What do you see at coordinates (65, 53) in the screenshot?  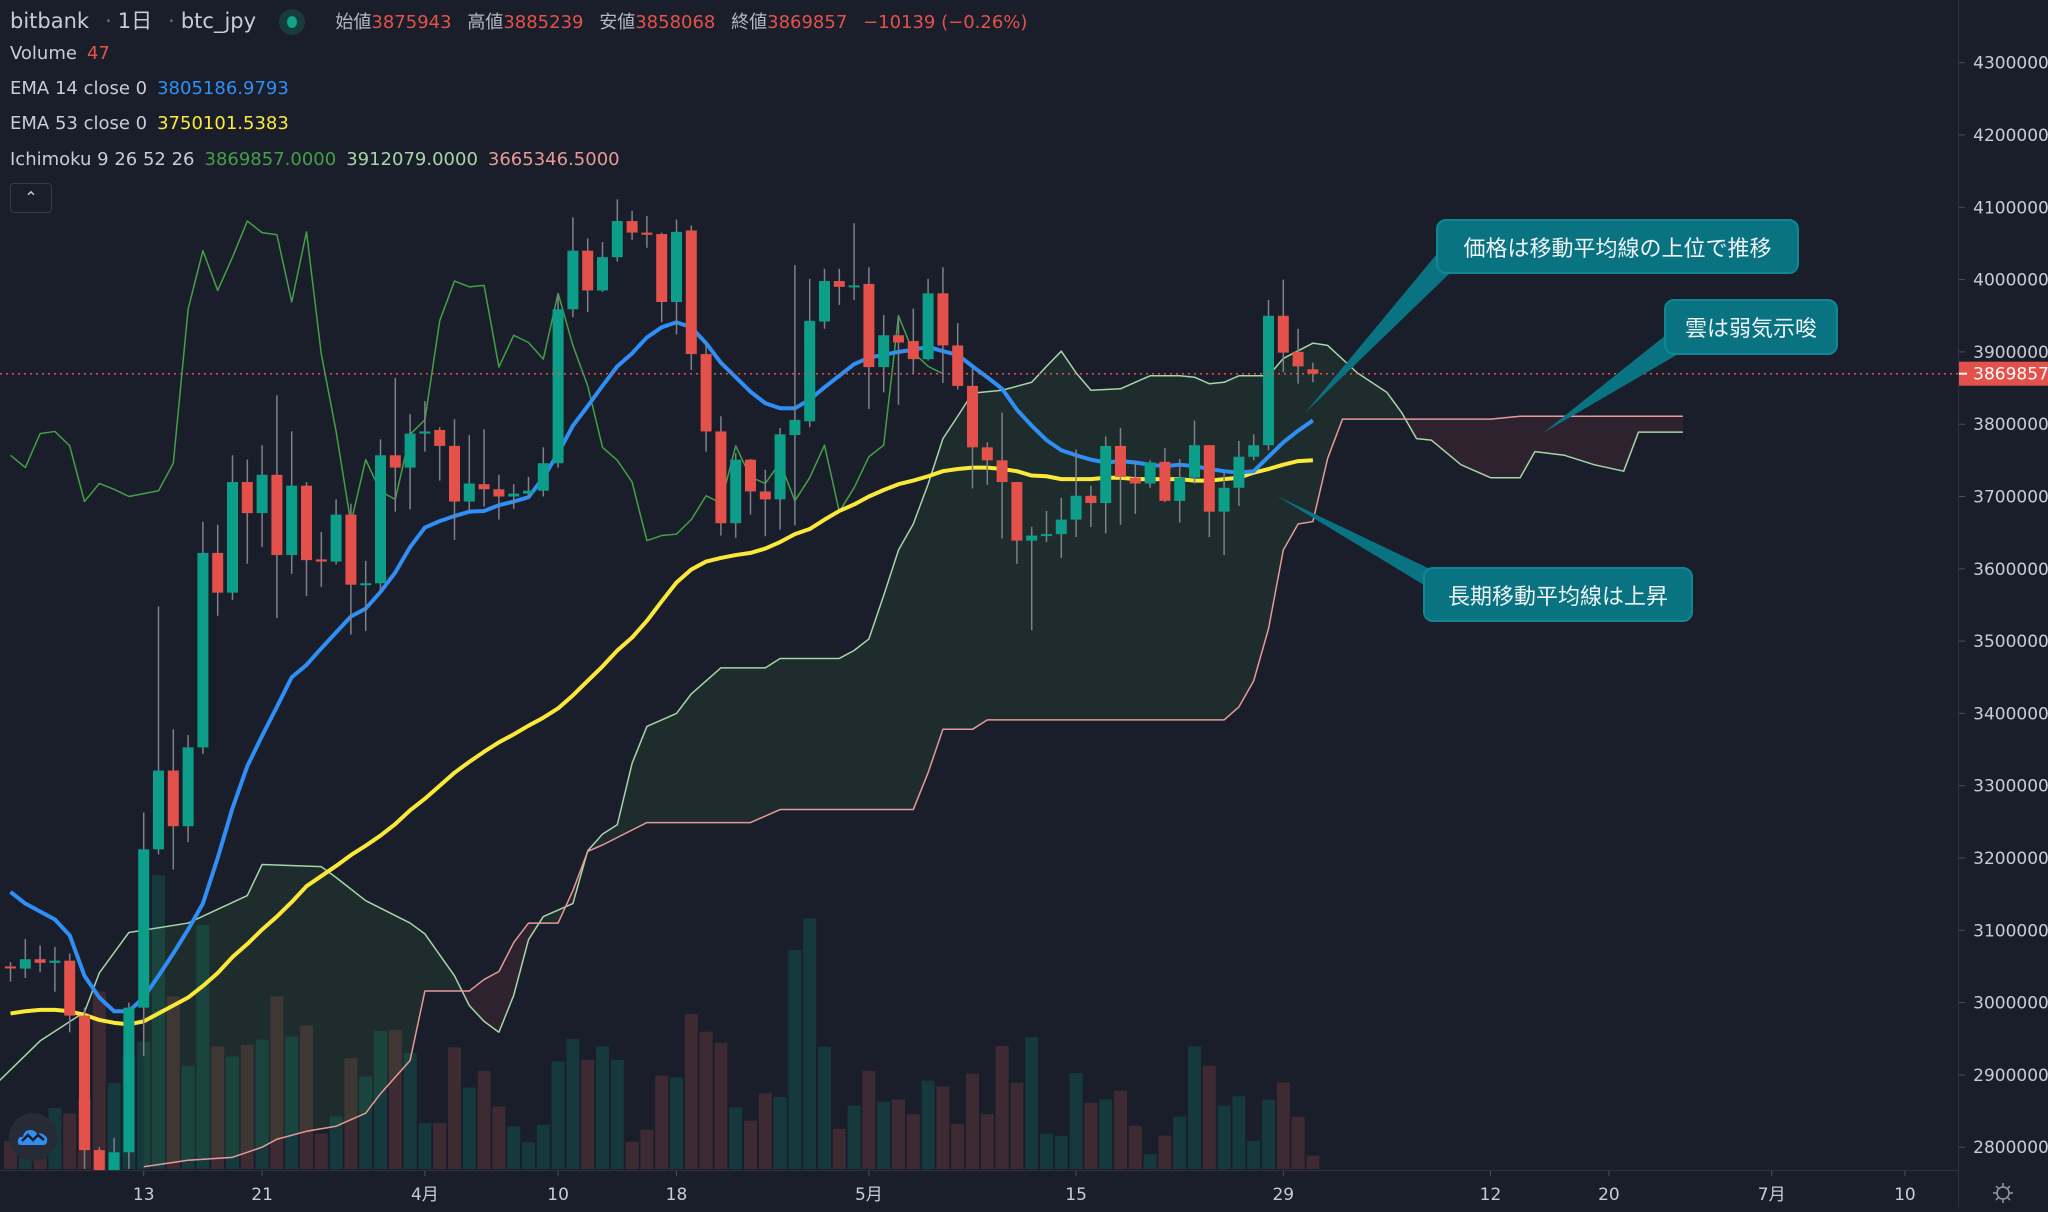 I see `volume-legend: Volume 47` at bounding box center [65, 53].